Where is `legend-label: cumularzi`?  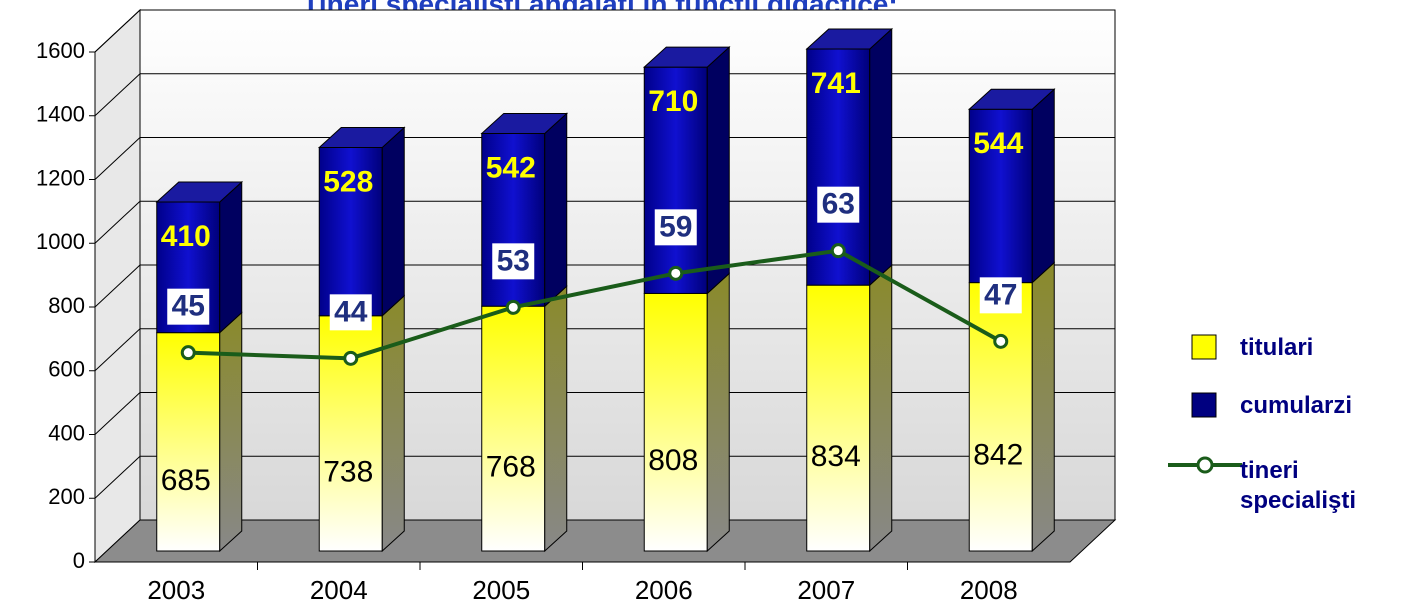
legend-label: cumularzi is located at coordinates (1296, 405).